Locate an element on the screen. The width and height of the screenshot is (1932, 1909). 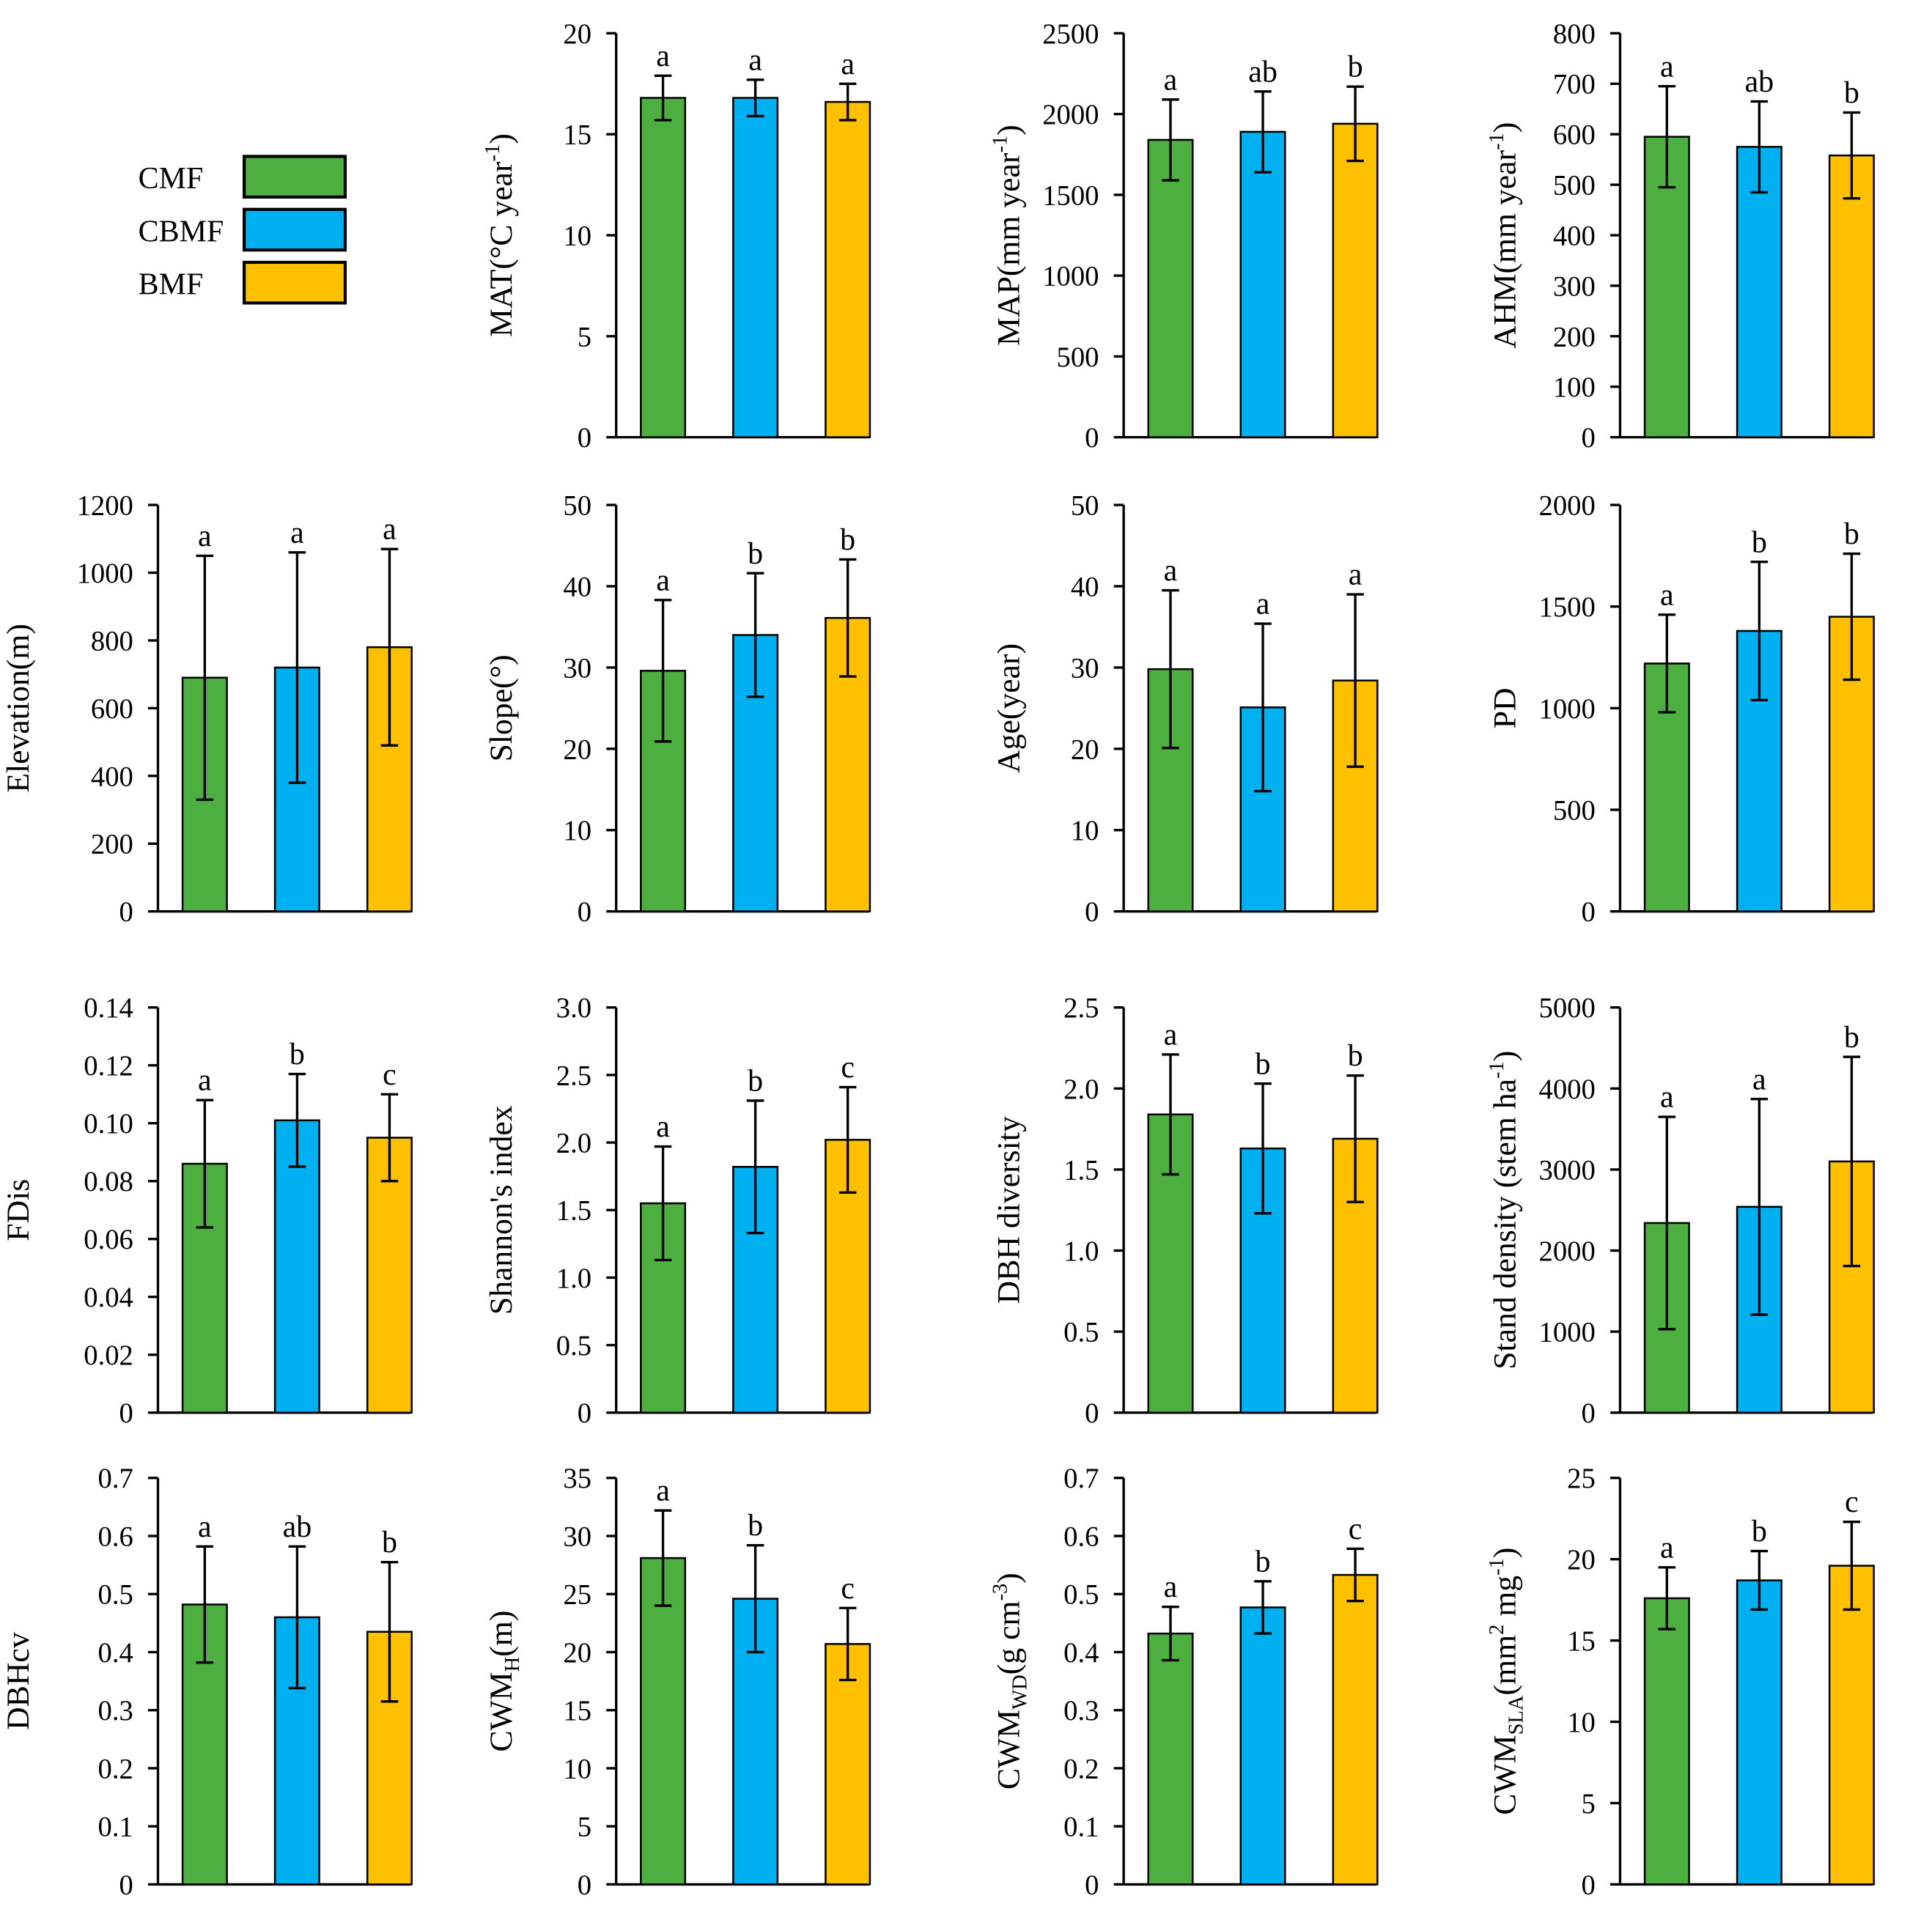
y-tick-label: 1.0 is located at coordinates (573, 1278).